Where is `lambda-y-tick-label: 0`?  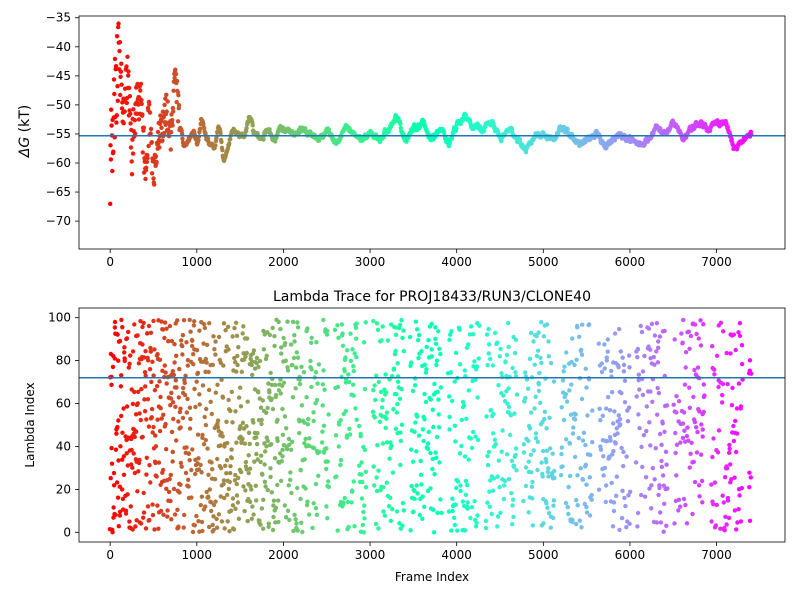
lambda-y-tick-label: 0 is located at coordinates (67, 532).